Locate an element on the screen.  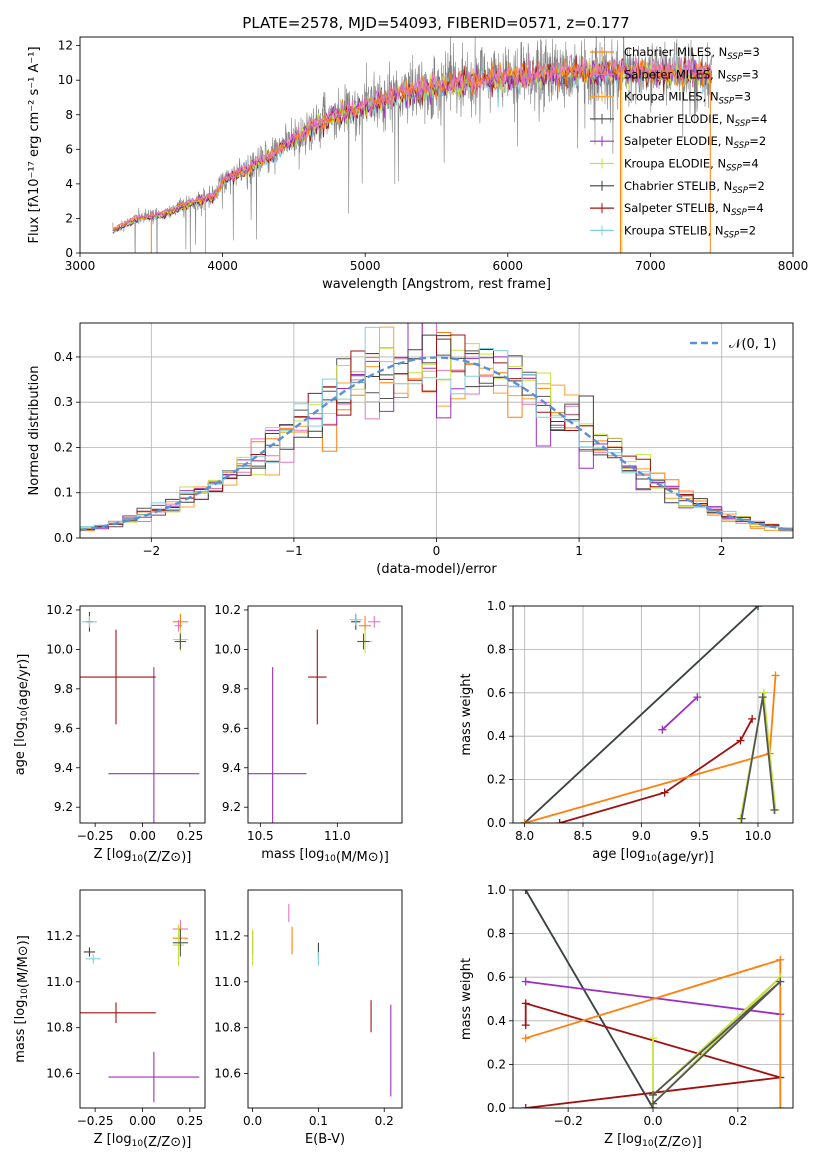
y-tick-label: 11.0 is located at coordinates (59, 982).